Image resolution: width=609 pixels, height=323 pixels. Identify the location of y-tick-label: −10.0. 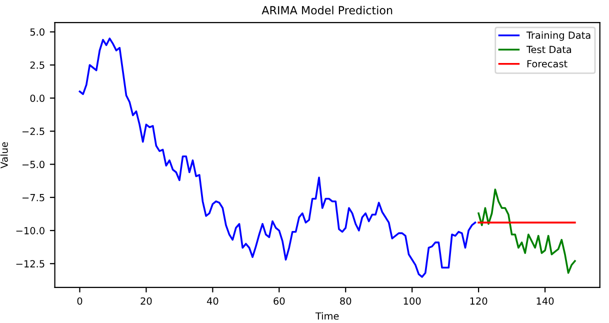
(30, 230).